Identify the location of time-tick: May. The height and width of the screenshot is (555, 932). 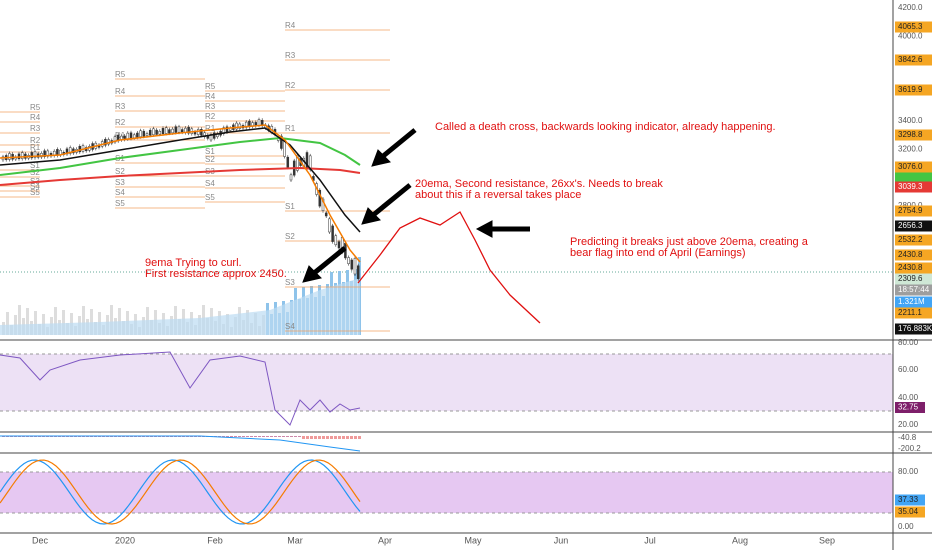
(473, 540).